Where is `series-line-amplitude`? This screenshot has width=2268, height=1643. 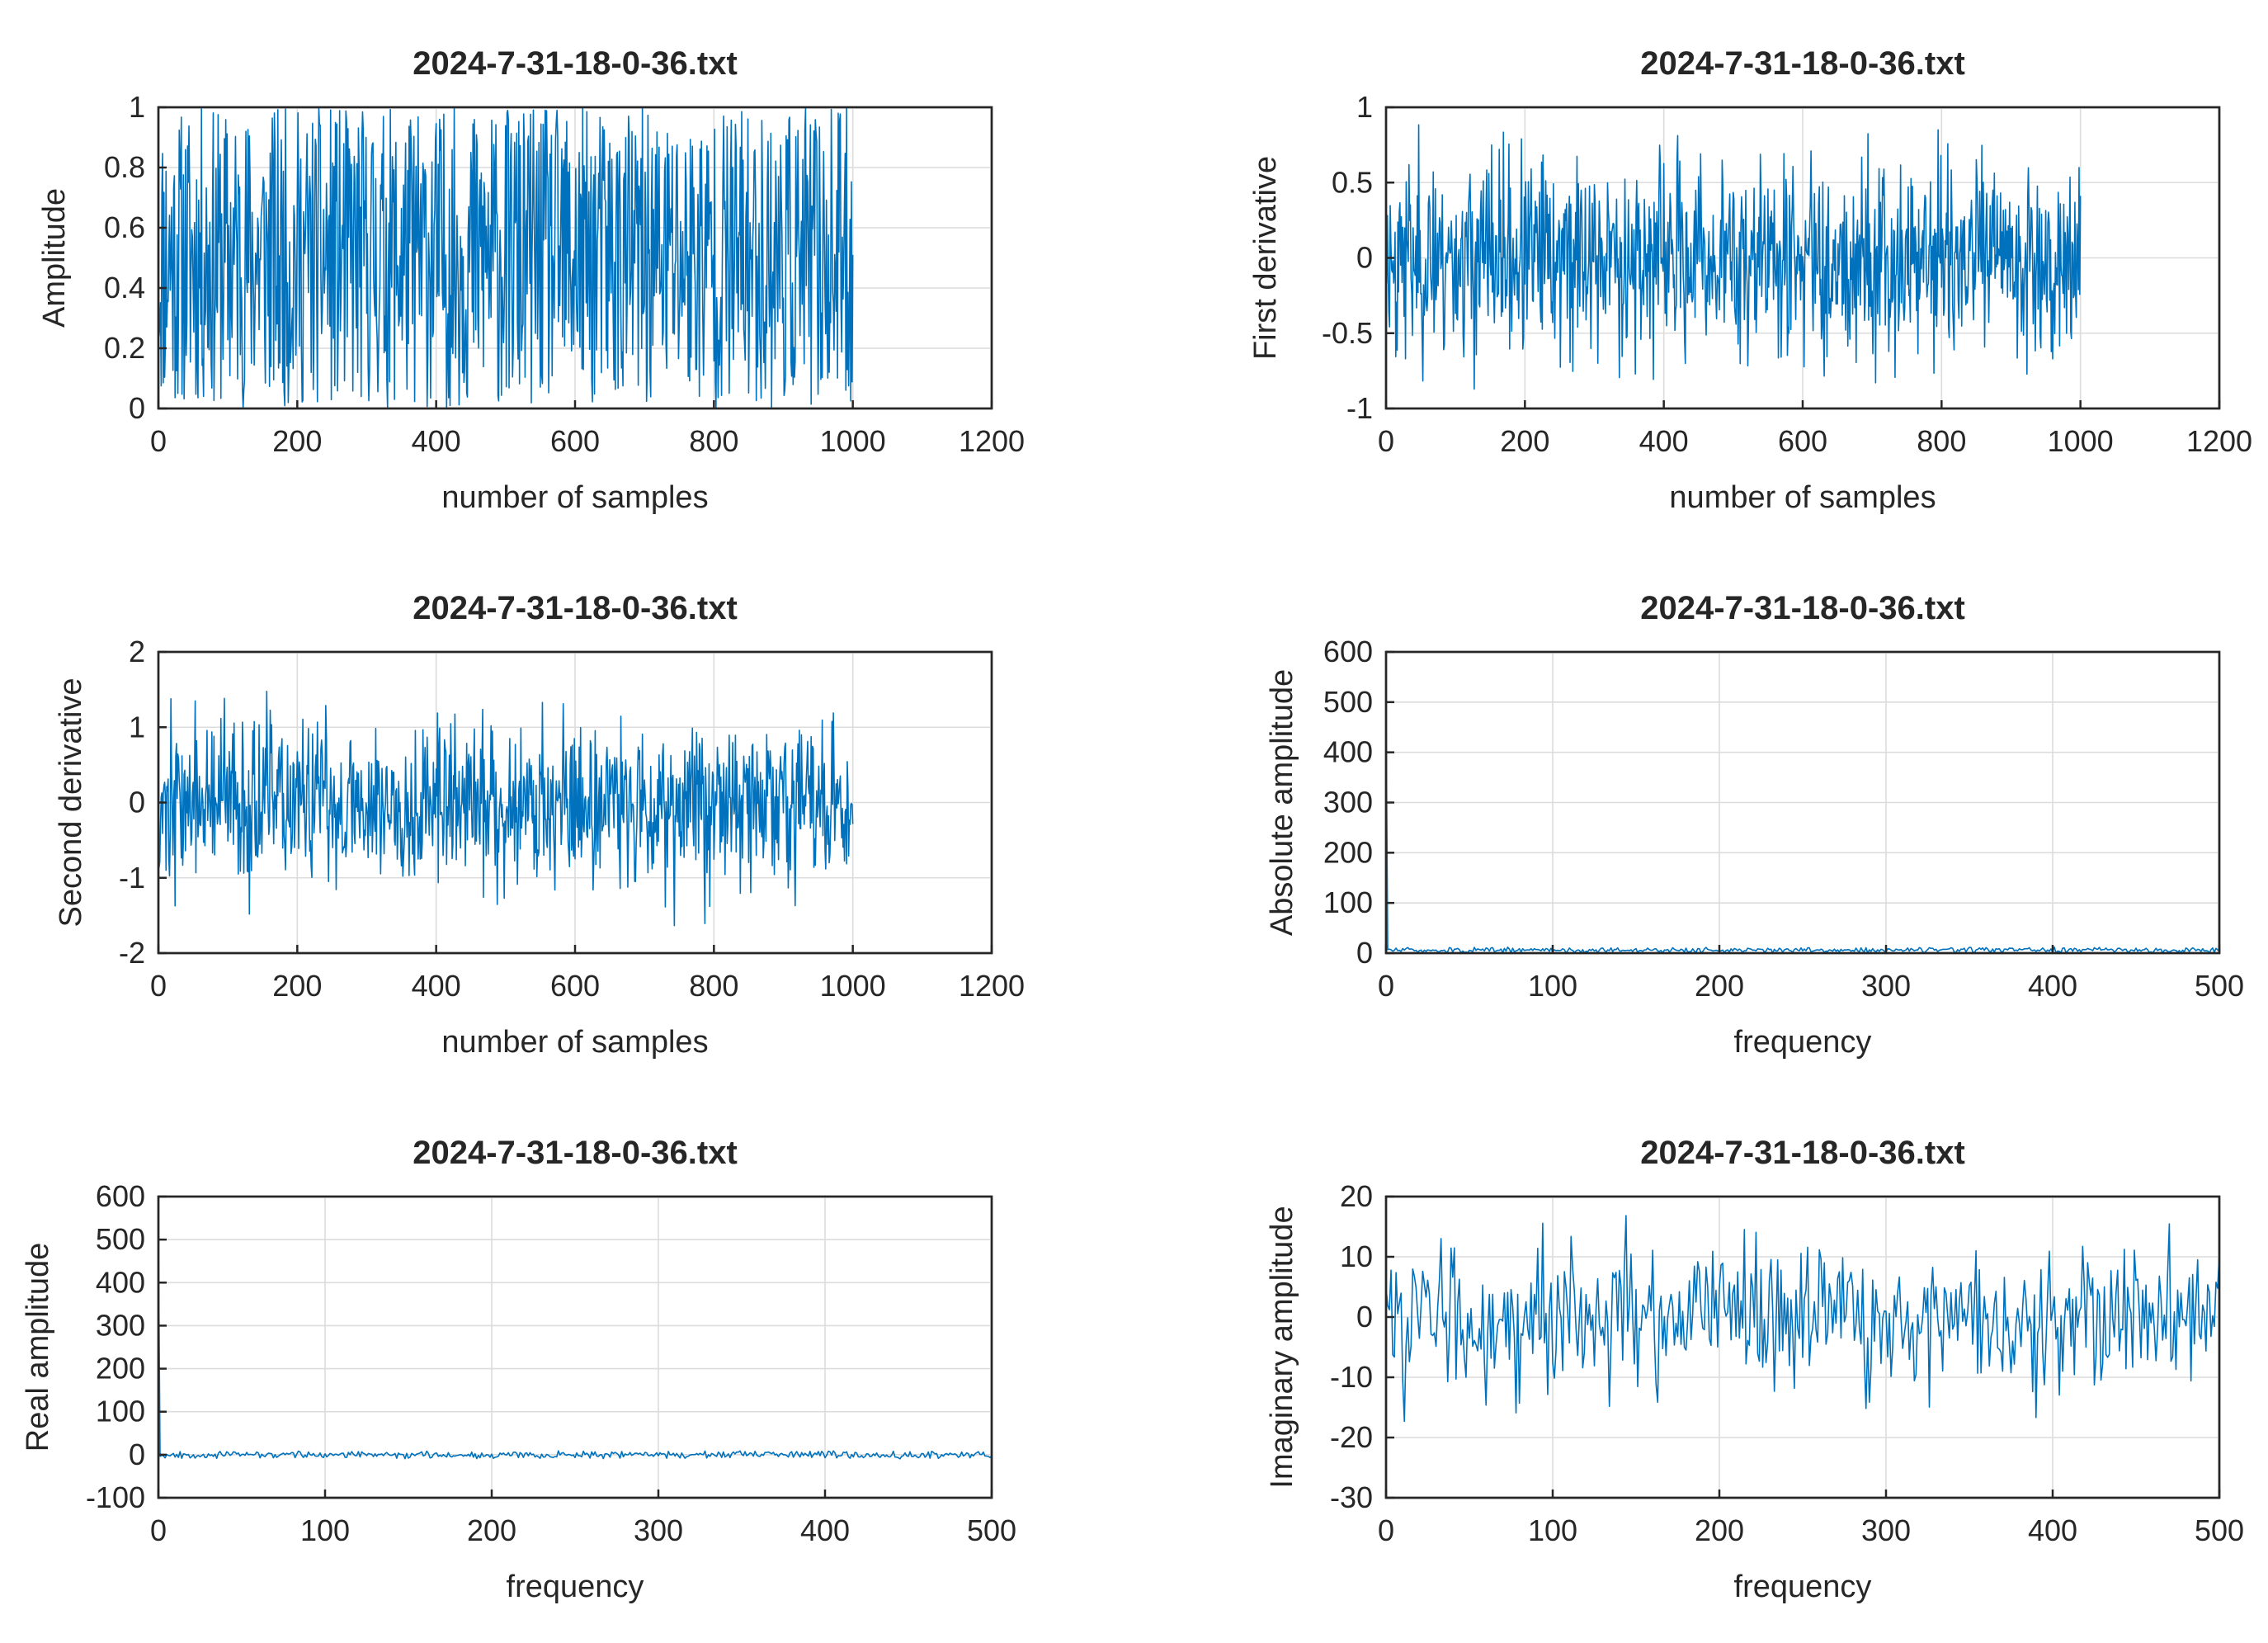 series-line-amplitude is located at coordinates (506, 257).